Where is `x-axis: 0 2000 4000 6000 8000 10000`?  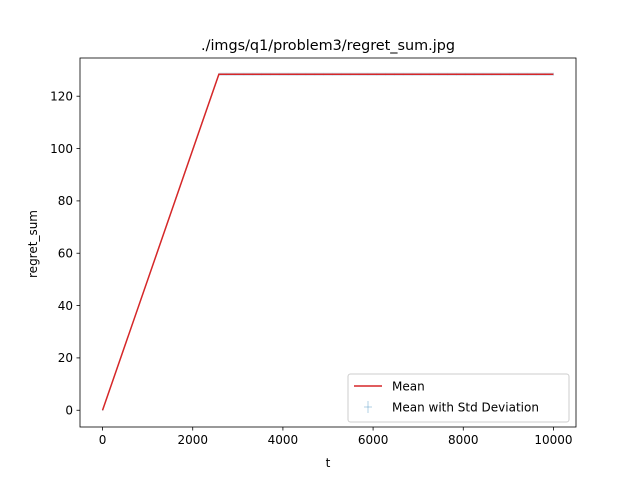 x-axis: 0 2000 4000 6000 8000 10000 is located at coordinates (336, 437).